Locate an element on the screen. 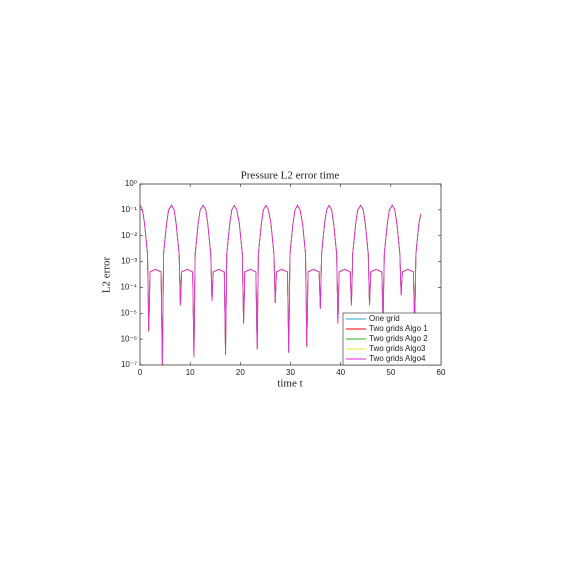 This screenshot has height=561, width=567. x-tick-label: 60 is located at coordinates (441, 372).